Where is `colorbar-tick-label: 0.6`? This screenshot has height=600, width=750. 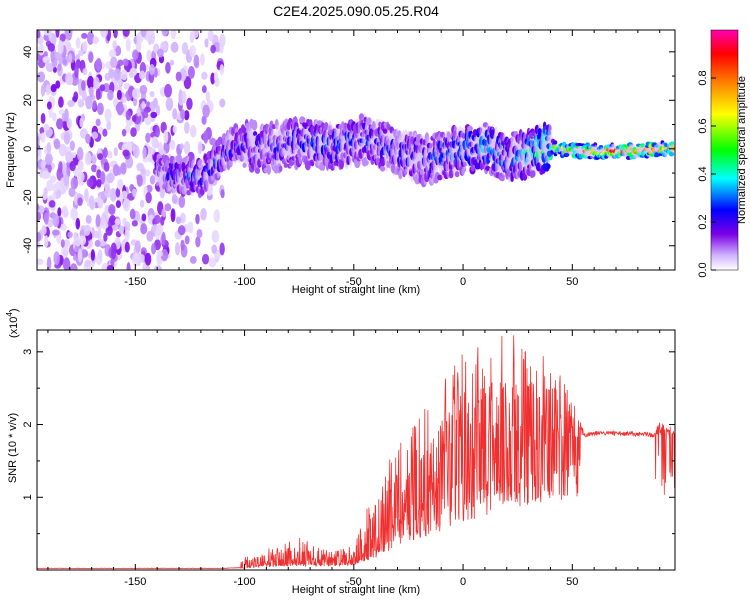 colorbar-tick-label: 0.6 is located at coordinates (703, 125).